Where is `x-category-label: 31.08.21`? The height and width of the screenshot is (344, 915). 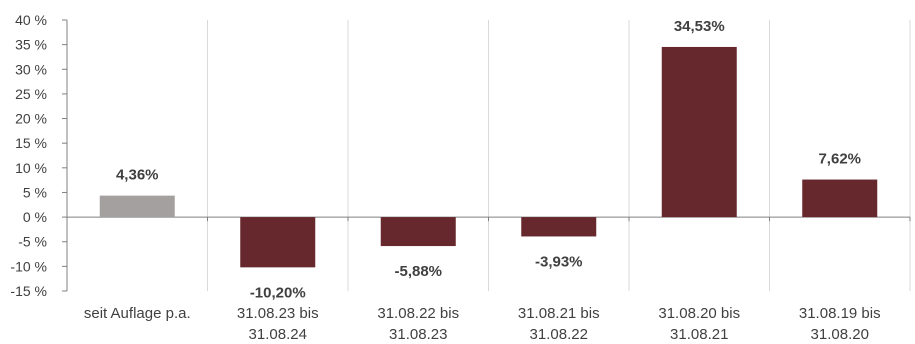 x-category-label: 31.08.21 is located at coordinates (699, 334).